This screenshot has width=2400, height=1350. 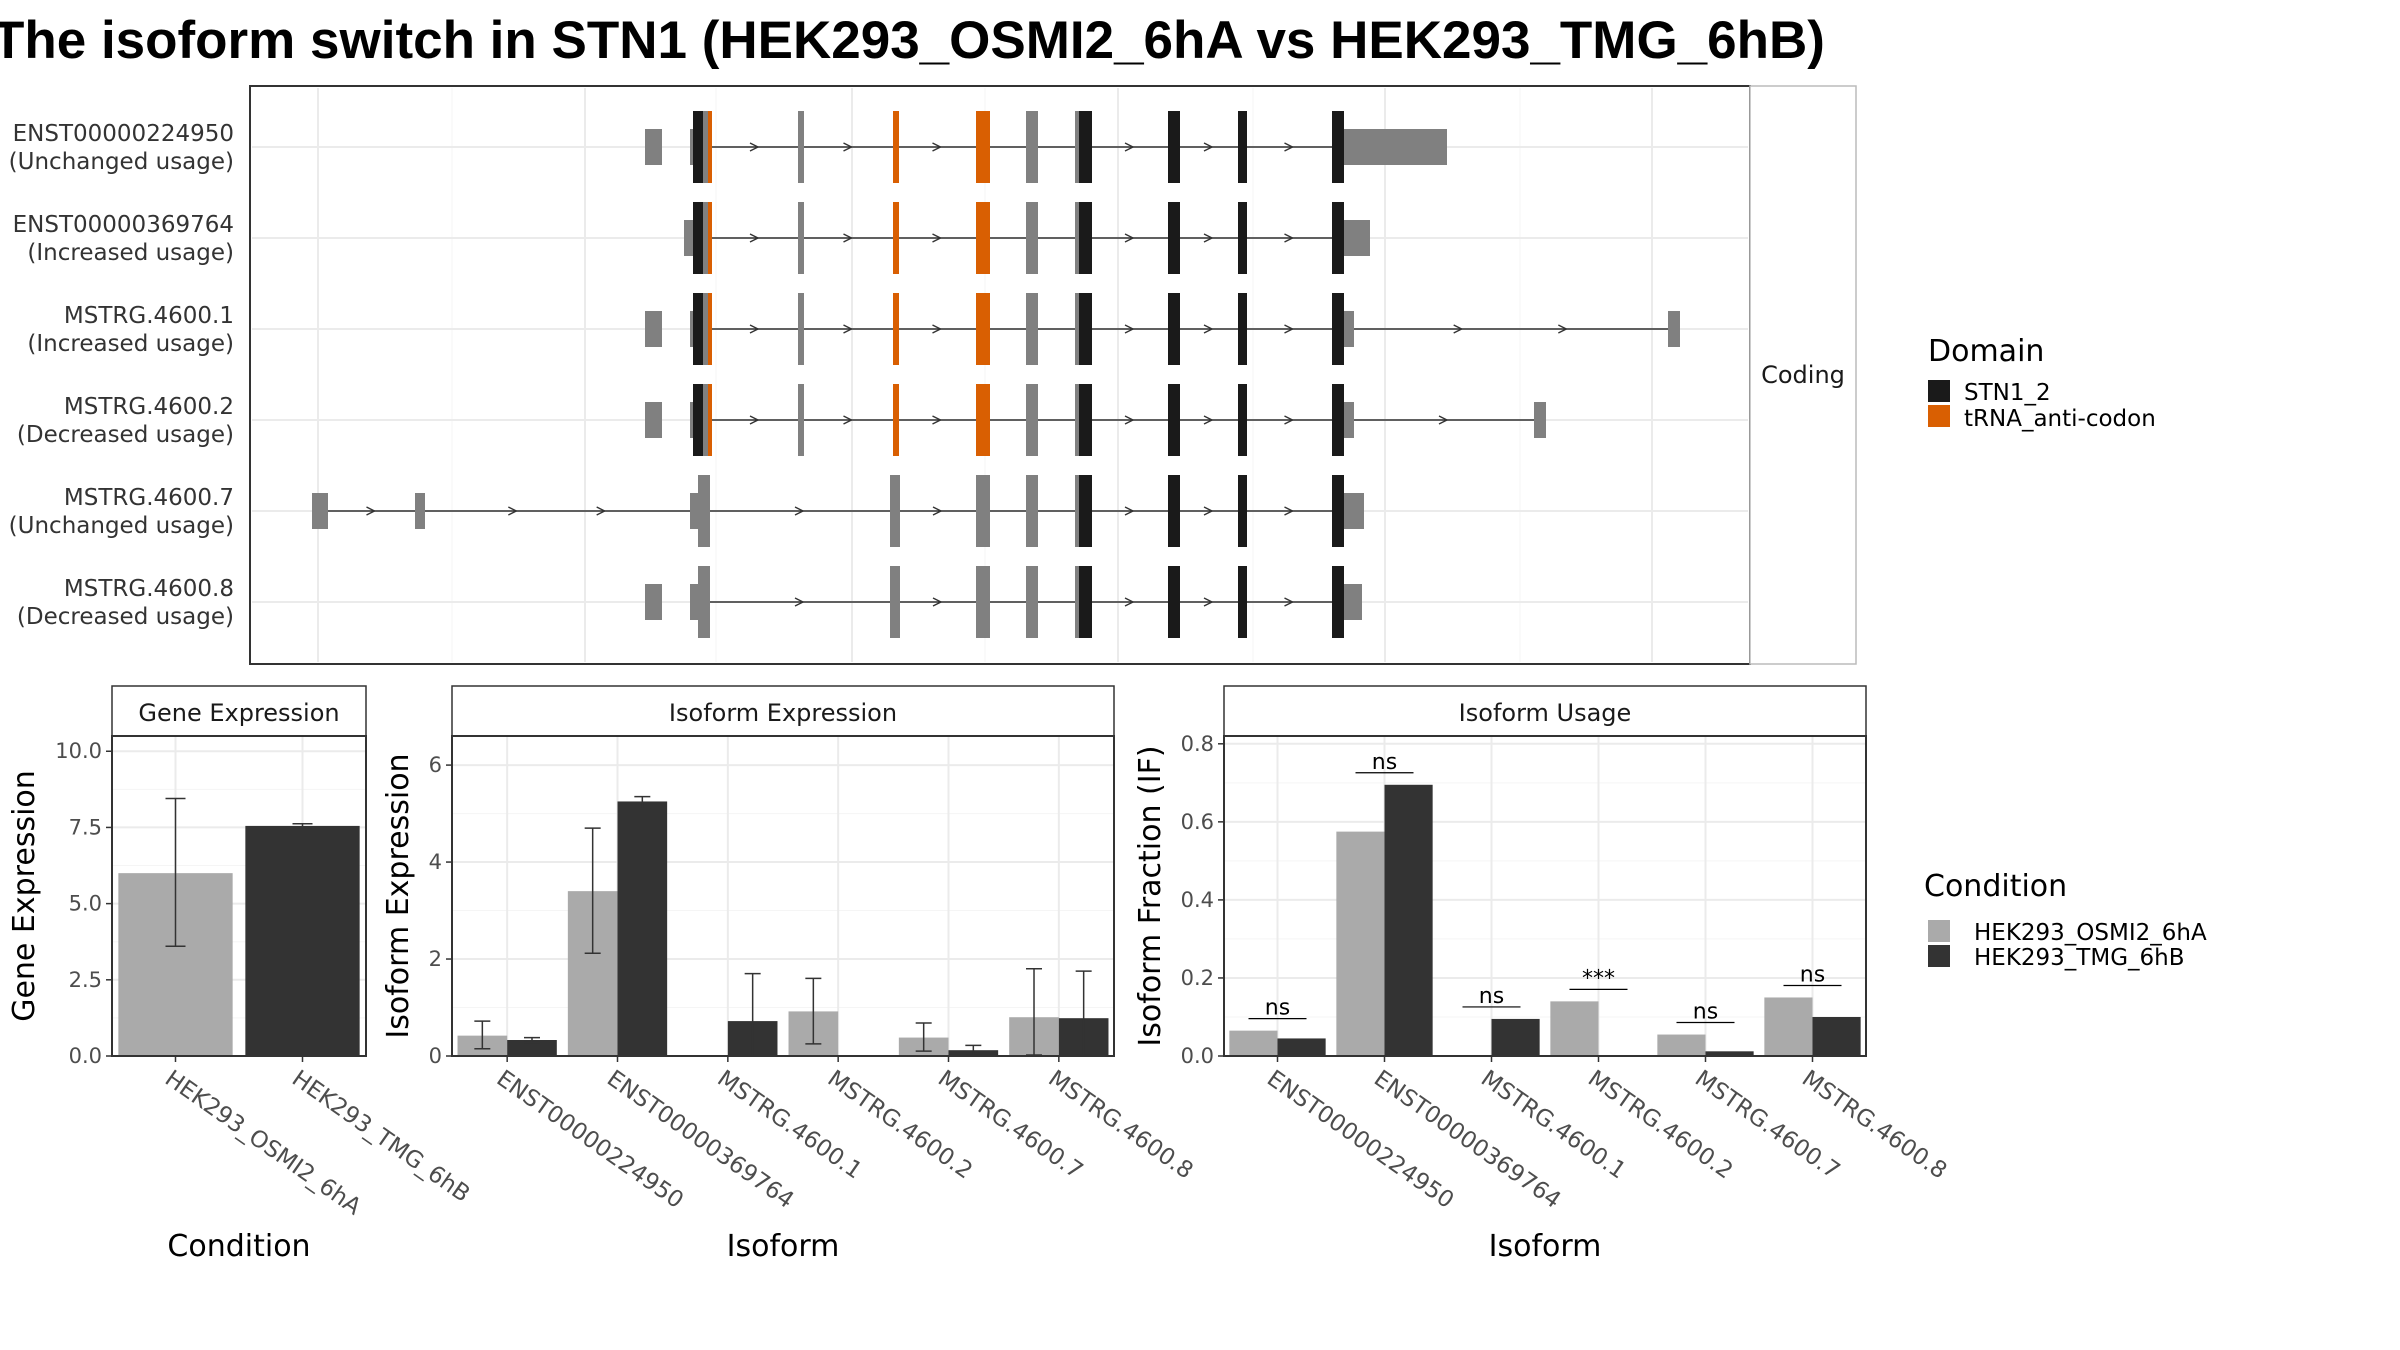 What do you see at coordinates (123, 225) in the screenshot?
I see `isoform-label: ENST00000369764` at bounding box center [123, 225].